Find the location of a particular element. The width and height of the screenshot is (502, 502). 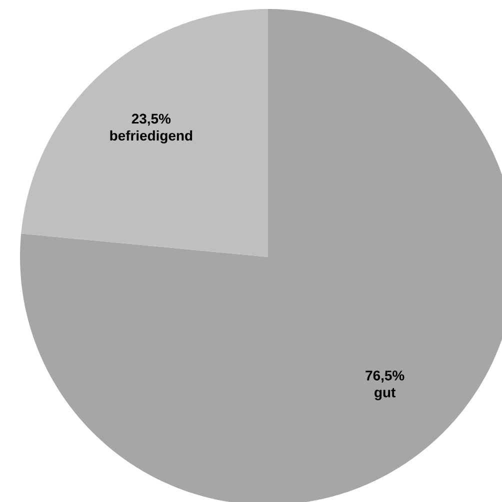

data-label: 76,5% is located at coordinates (385, 376).